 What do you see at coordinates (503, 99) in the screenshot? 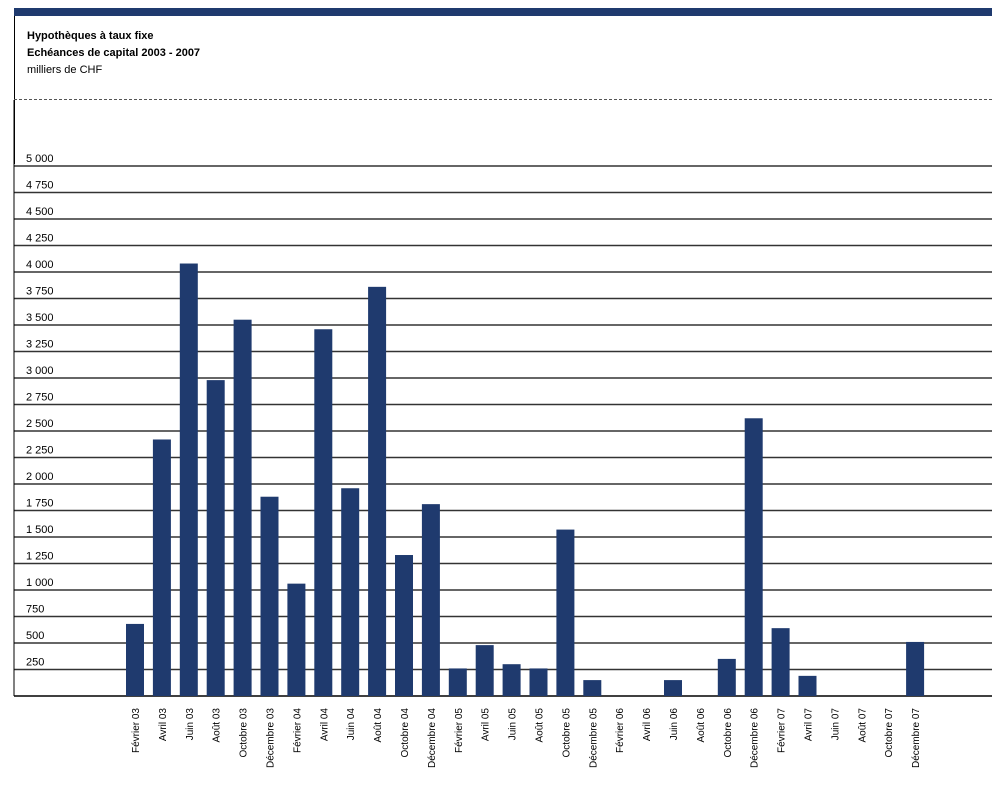
I see `header-divider` at bounding box center [503, 99].